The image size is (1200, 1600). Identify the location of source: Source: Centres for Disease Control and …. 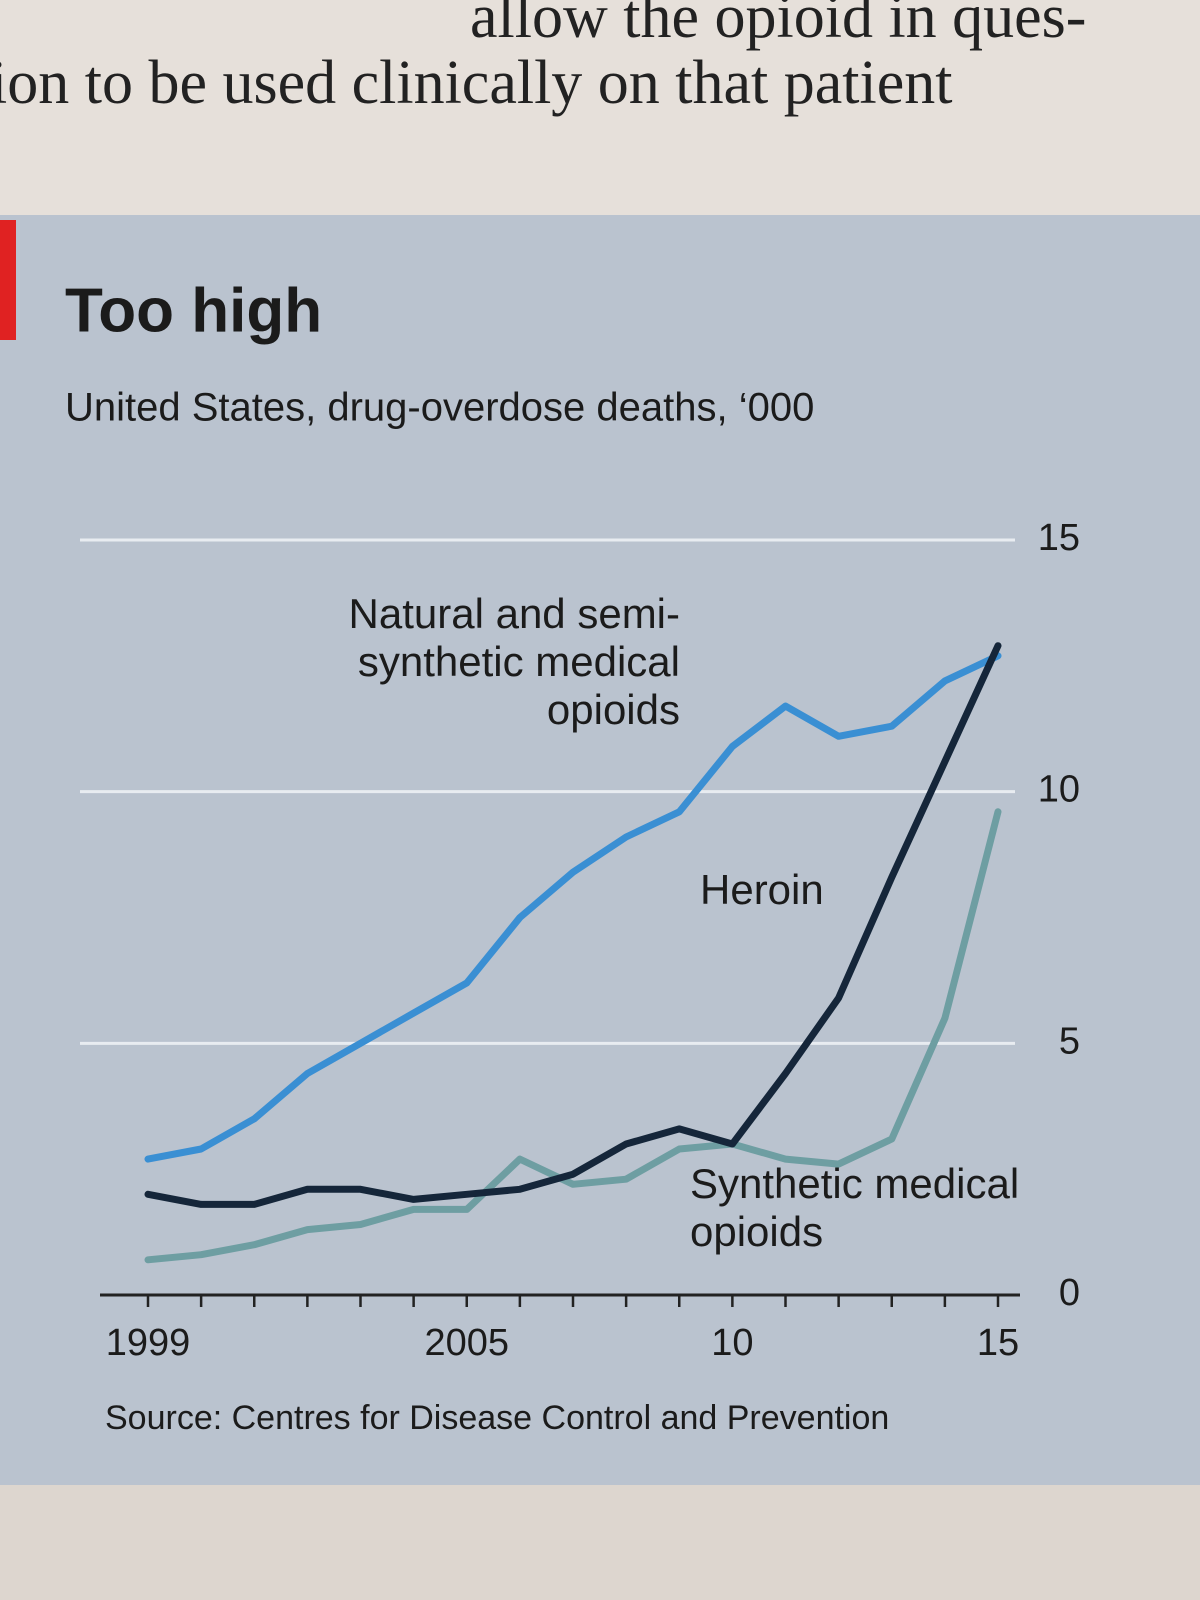
(497, 1418).